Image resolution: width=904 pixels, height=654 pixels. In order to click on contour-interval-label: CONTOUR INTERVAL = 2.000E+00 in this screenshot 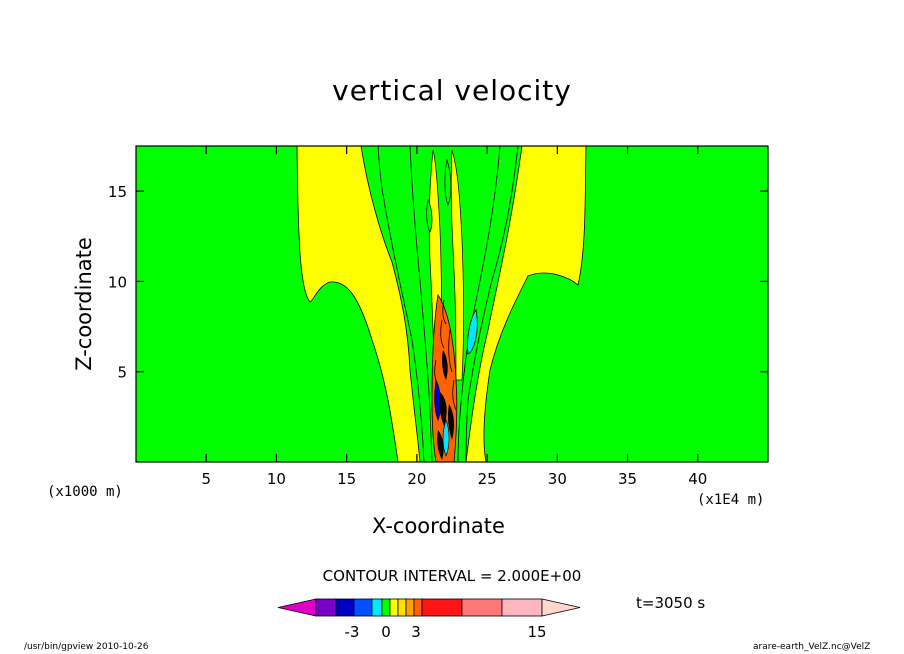, I will do `click(452, 576)`.